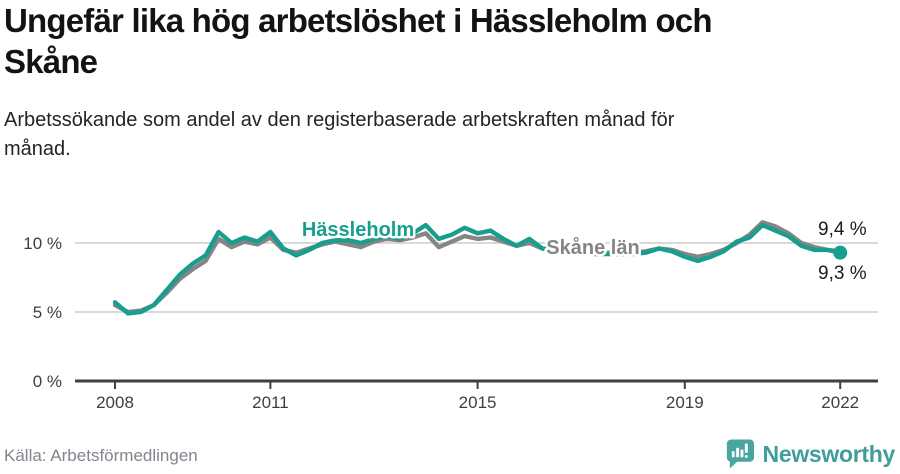 The image size is (900, 474). What do you see at coordinates (47, 312) in the screenshot?
I see `y-tick-label-5pct: 5 %` at bounding box center [47, 312].